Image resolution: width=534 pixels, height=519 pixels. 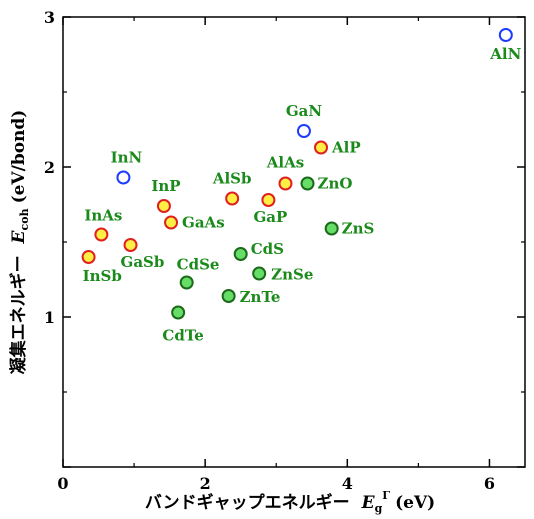 I want to click on x-axis-title-symbol: E, so click(x=368, y=503).